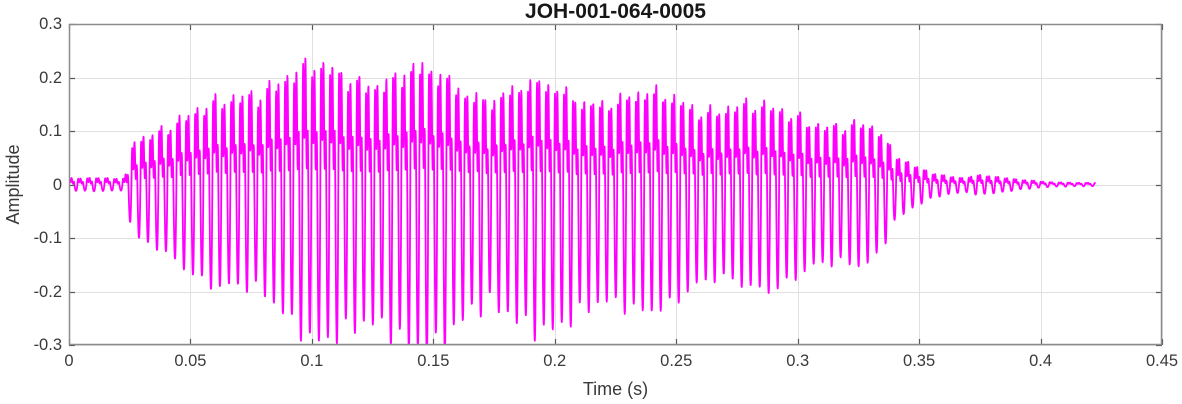 This screenshot has width=1182, height=404. I want to click on x-tick-label: 0.2, so click(555, 361).